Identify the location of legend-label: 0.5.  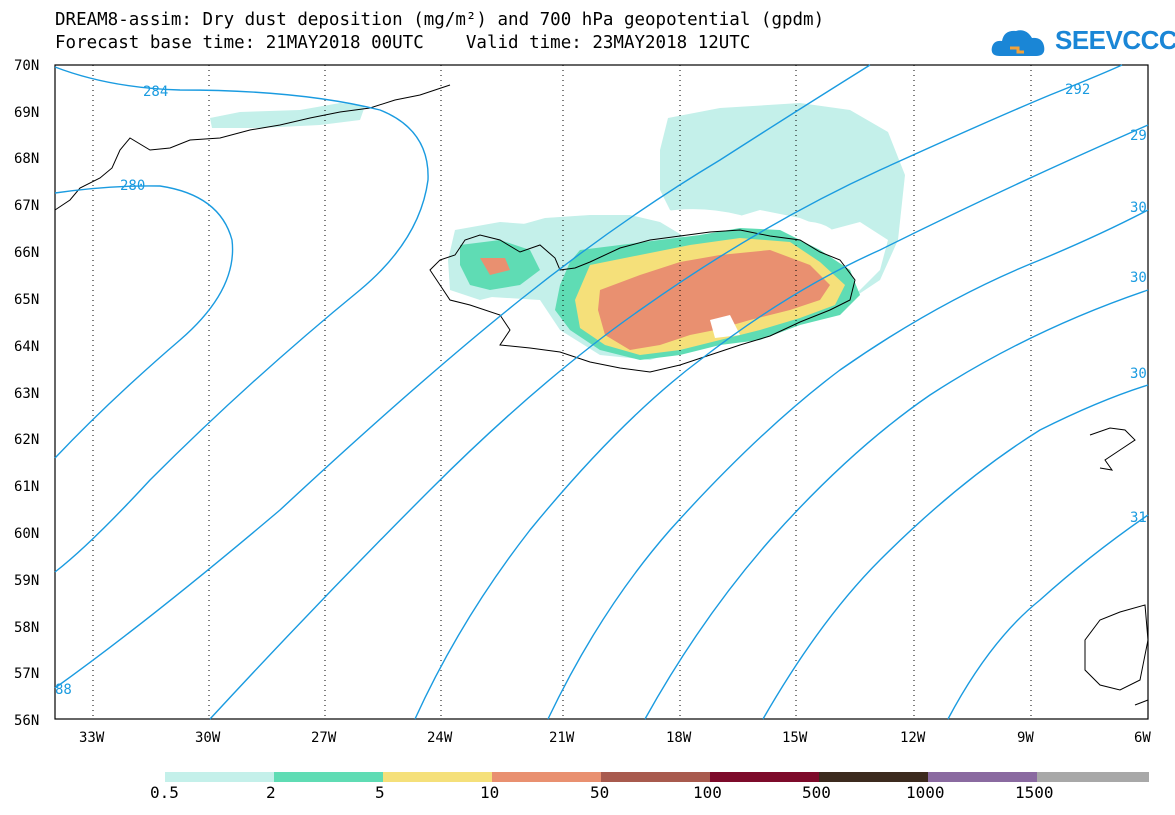
(164, 792).